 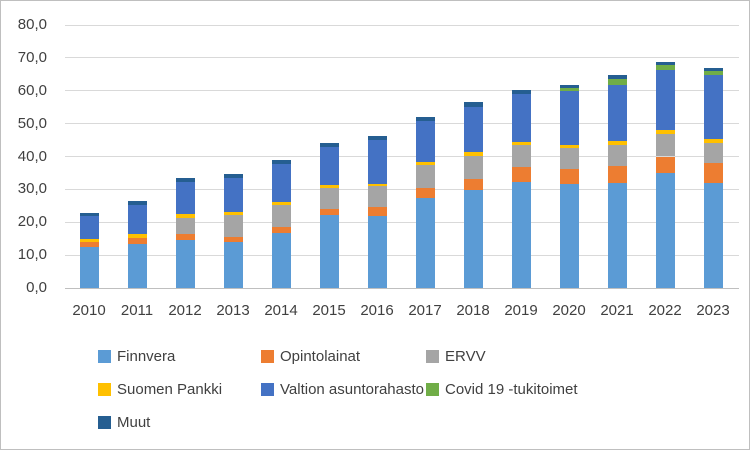 What do you see at coordinates (170, 389) in the screenshot?
I see `legend-label: Suomen Pankki` at bounding box center [170, 389].